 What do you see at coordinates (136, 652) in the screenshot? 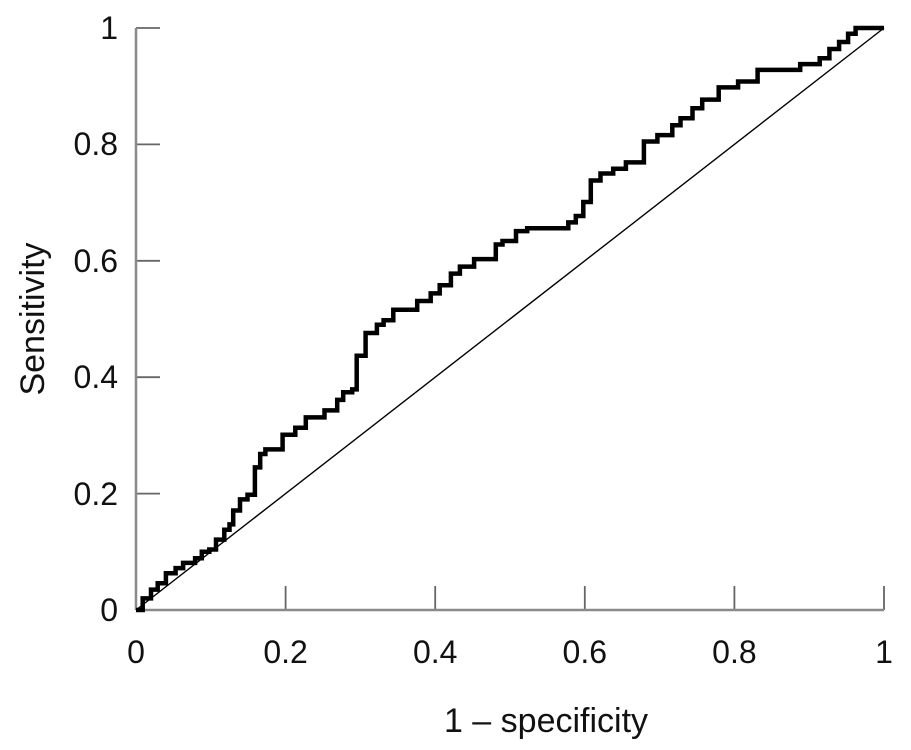
I see `x-tick-label: 0` at bounding box center [136, 652].